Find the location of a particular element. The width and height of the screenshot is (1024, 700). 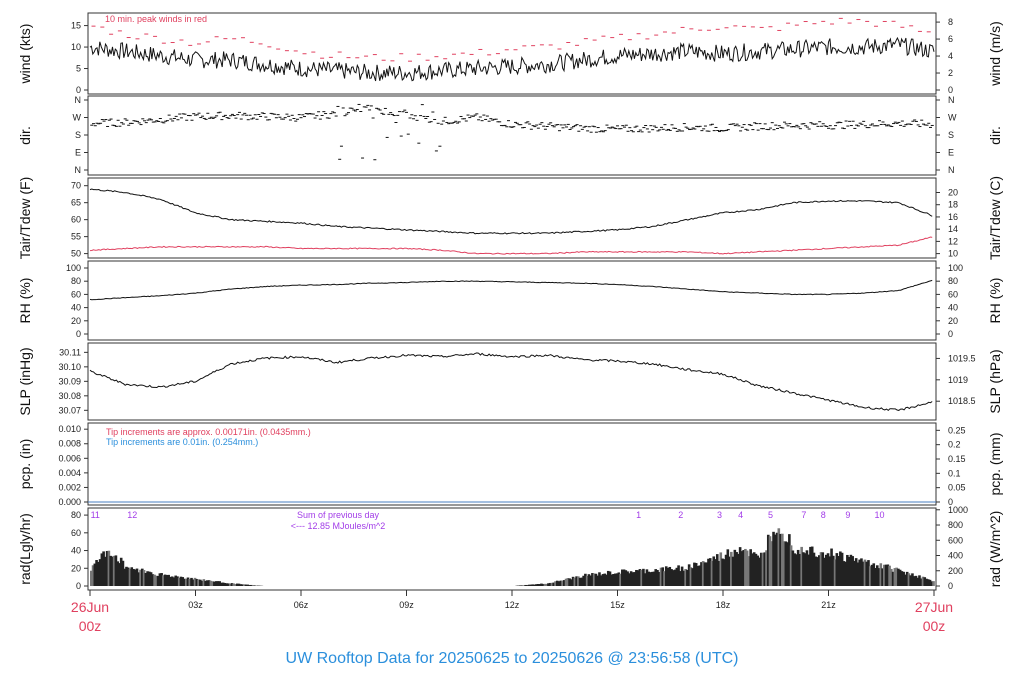

pcp-ytick-label-right: 0.1 is located at coordinates (954, 473).